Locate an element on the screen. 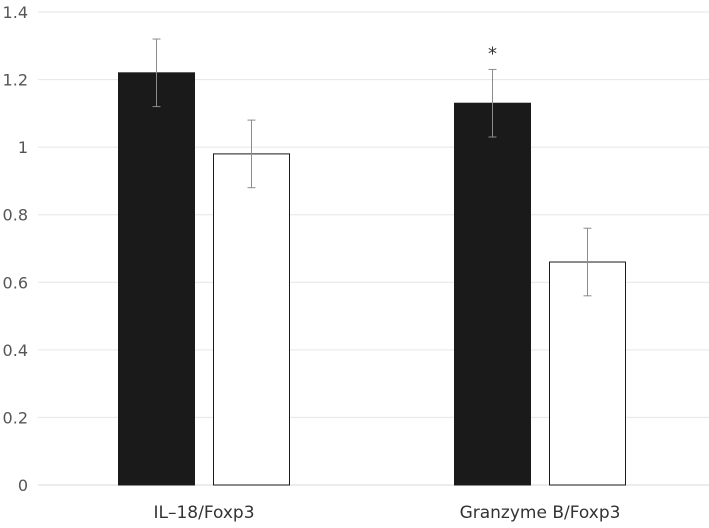  significance-marker: * is located at coordinates (492, 53).